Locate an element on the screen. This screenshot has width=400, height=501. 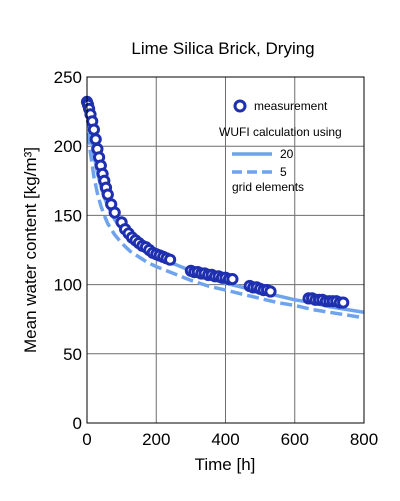
x-tick-label: 600 is located at coordinates (295, 439).